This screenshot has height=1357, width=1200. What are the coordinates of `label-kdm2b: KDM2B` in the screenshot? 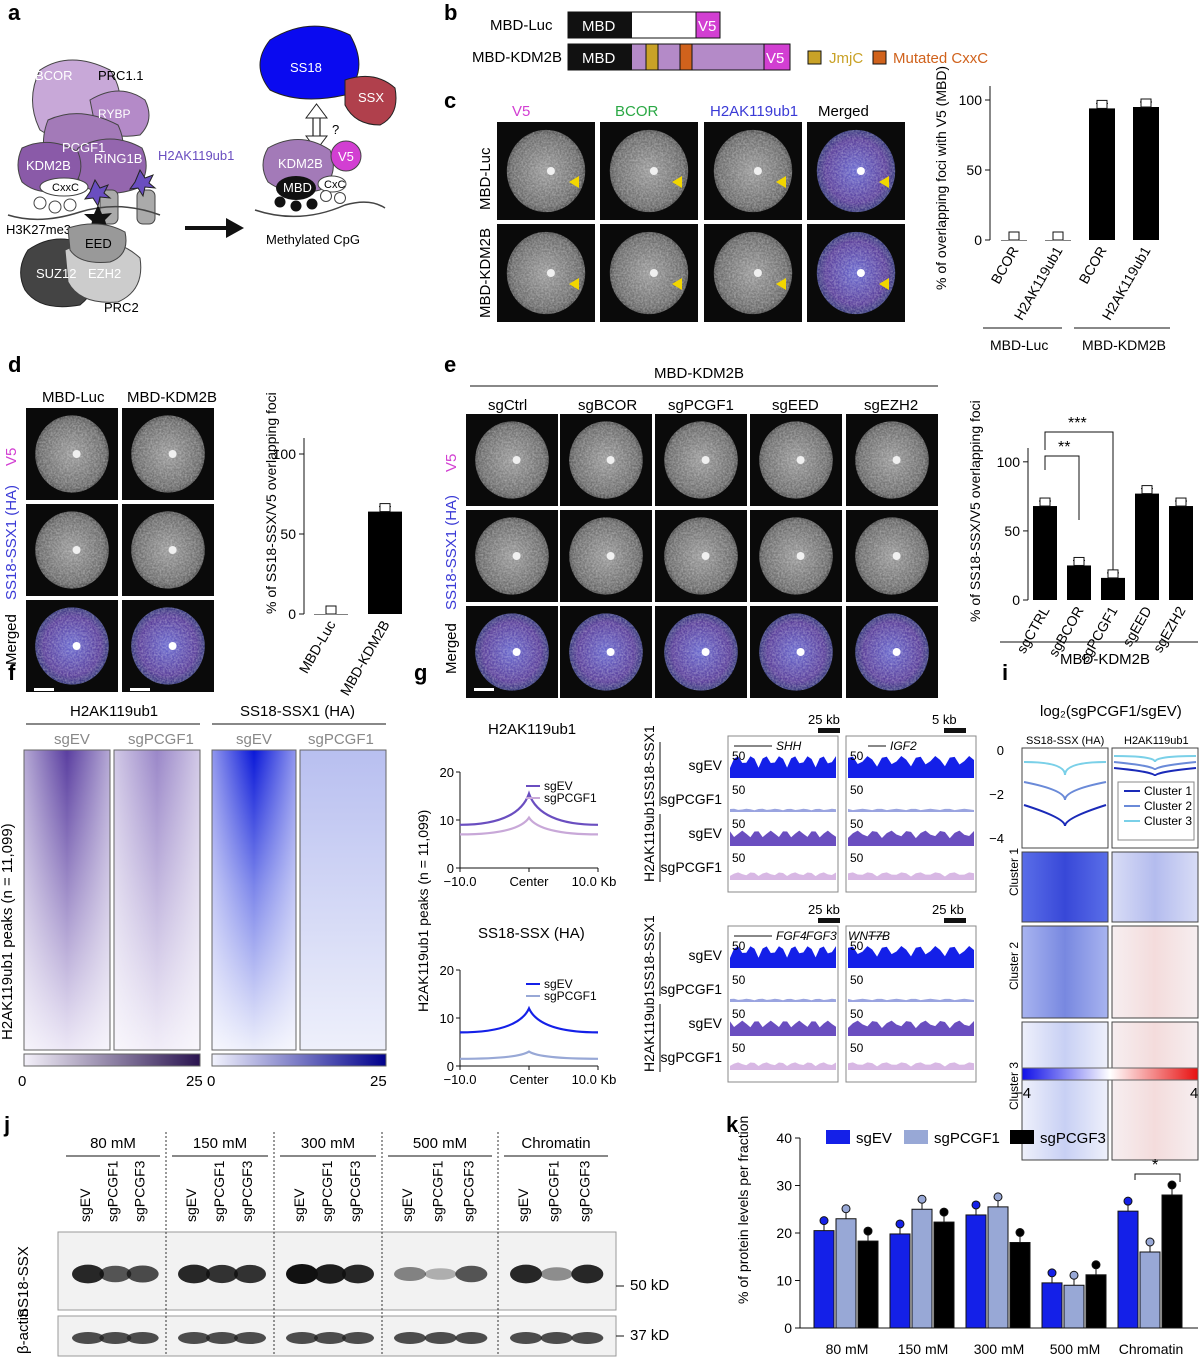 It's located at (48, 165).